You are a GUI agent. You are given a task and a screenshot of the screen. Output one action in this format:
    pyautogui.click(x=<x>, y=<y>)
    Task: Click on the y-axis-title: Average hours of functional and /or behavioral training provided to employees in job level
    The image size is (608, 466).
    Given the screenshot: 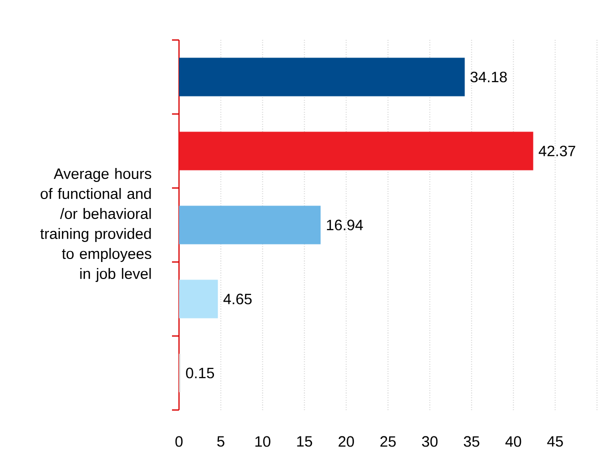 What is the action you would take?
    pyautogui.click(x=96, y=225)
    